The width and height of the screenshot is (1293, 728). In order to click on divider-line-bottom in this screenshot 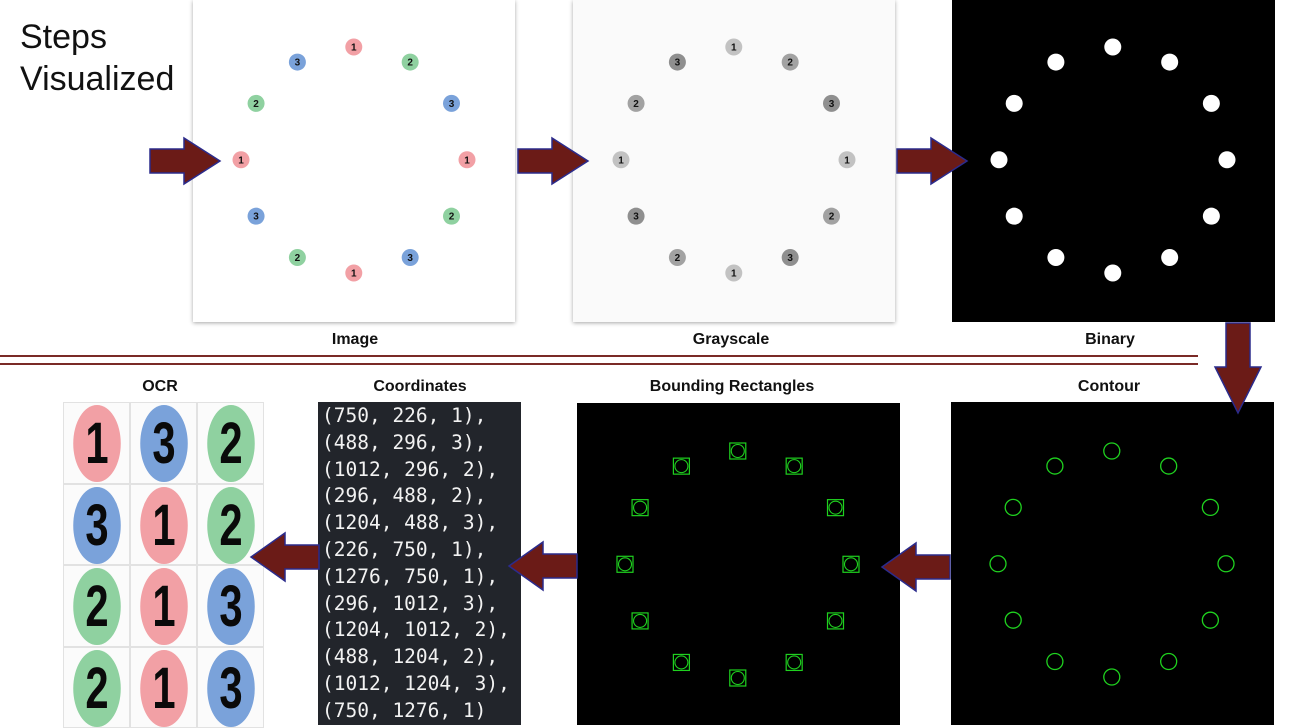, I will do `click(599, 364)`.